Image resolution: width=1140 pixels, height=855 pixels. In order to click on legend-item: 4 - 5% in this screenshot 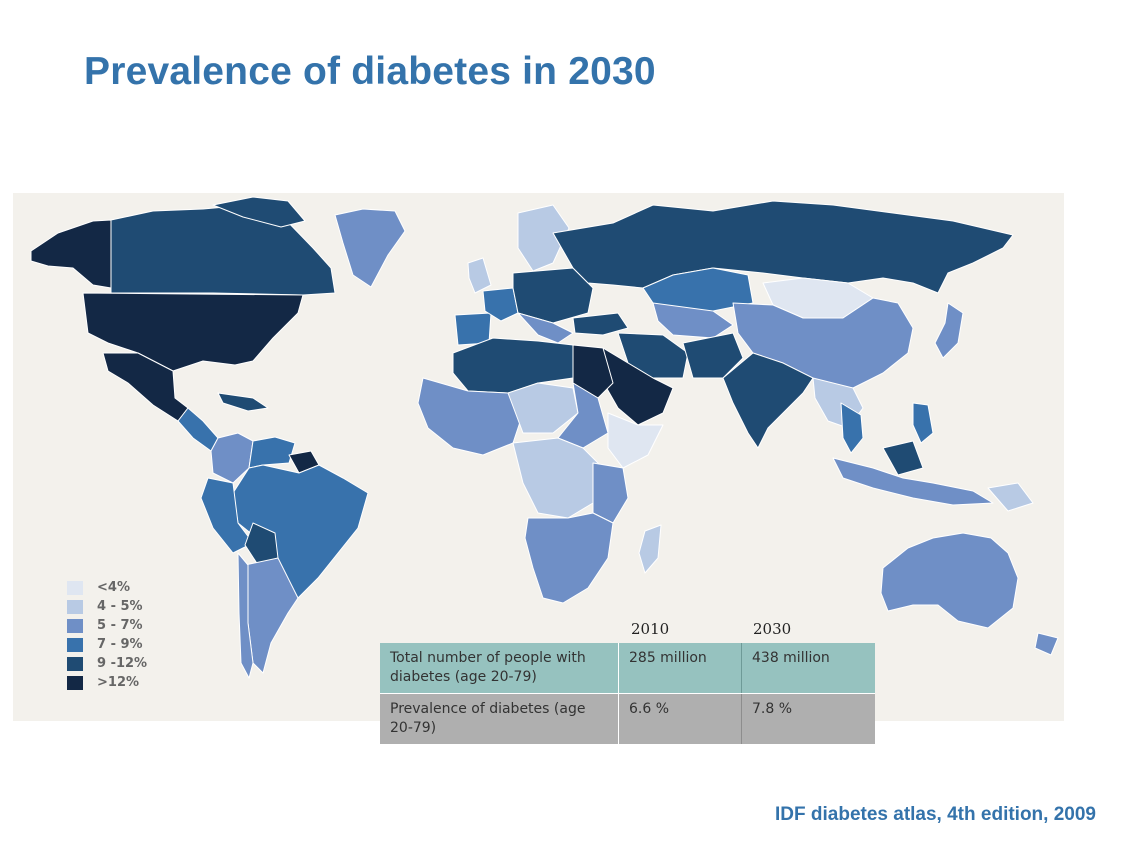, I will do `click(107, 606)`.